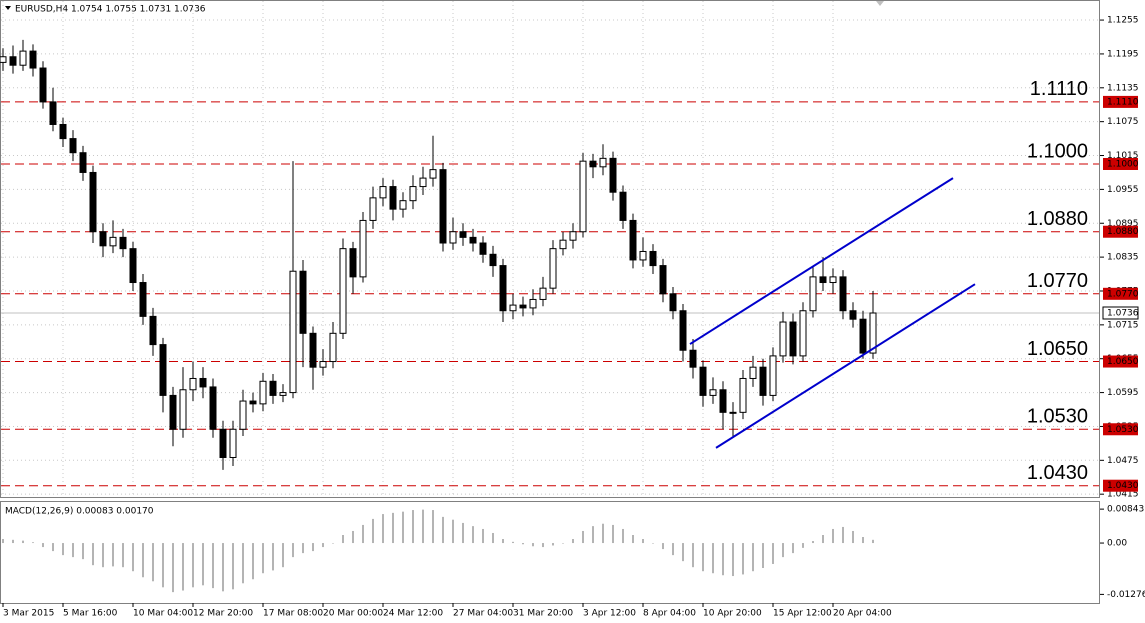 Image resolution: width=1145 pixels, height=623 pixels. I want to click on last-price-tag, so click(1120, 313).